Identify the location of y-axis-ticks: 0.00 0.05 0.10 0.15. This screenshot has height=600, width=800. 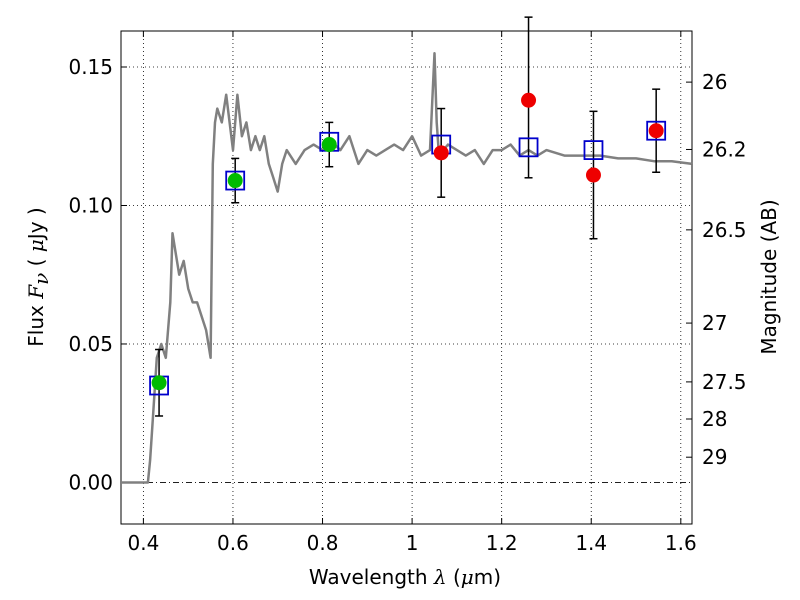
(97, 274).